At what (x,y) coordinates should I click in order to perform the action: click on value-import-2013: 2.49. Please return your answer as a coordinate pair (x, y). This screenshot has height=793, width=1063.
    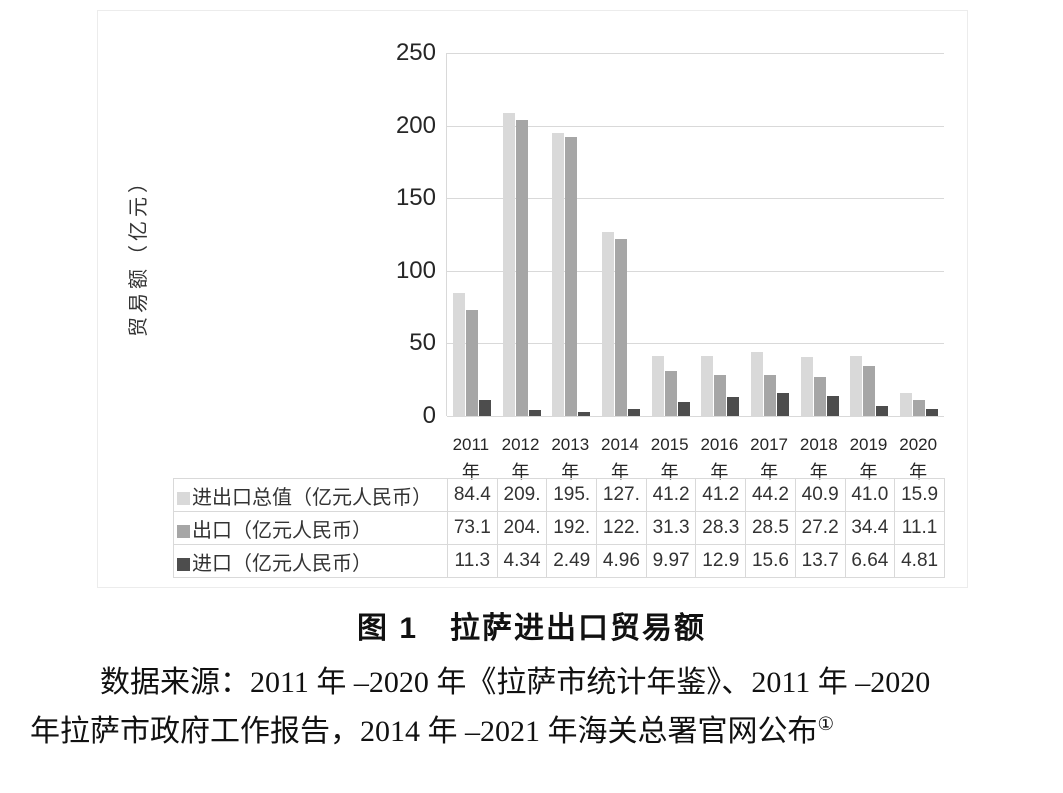
    Looking at the image, I should click on (572, 561).